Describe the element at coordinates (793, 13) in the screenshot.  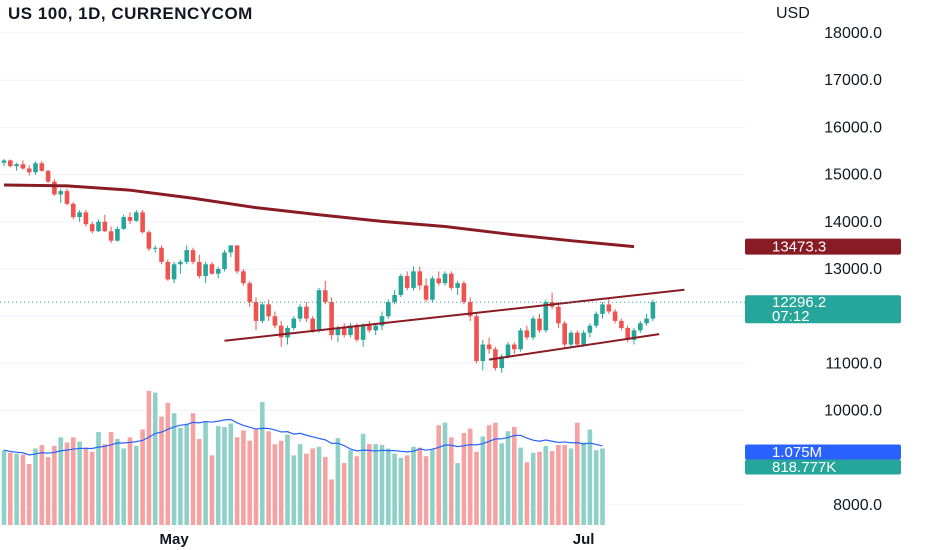
I see `currency-label: USD` at that location.